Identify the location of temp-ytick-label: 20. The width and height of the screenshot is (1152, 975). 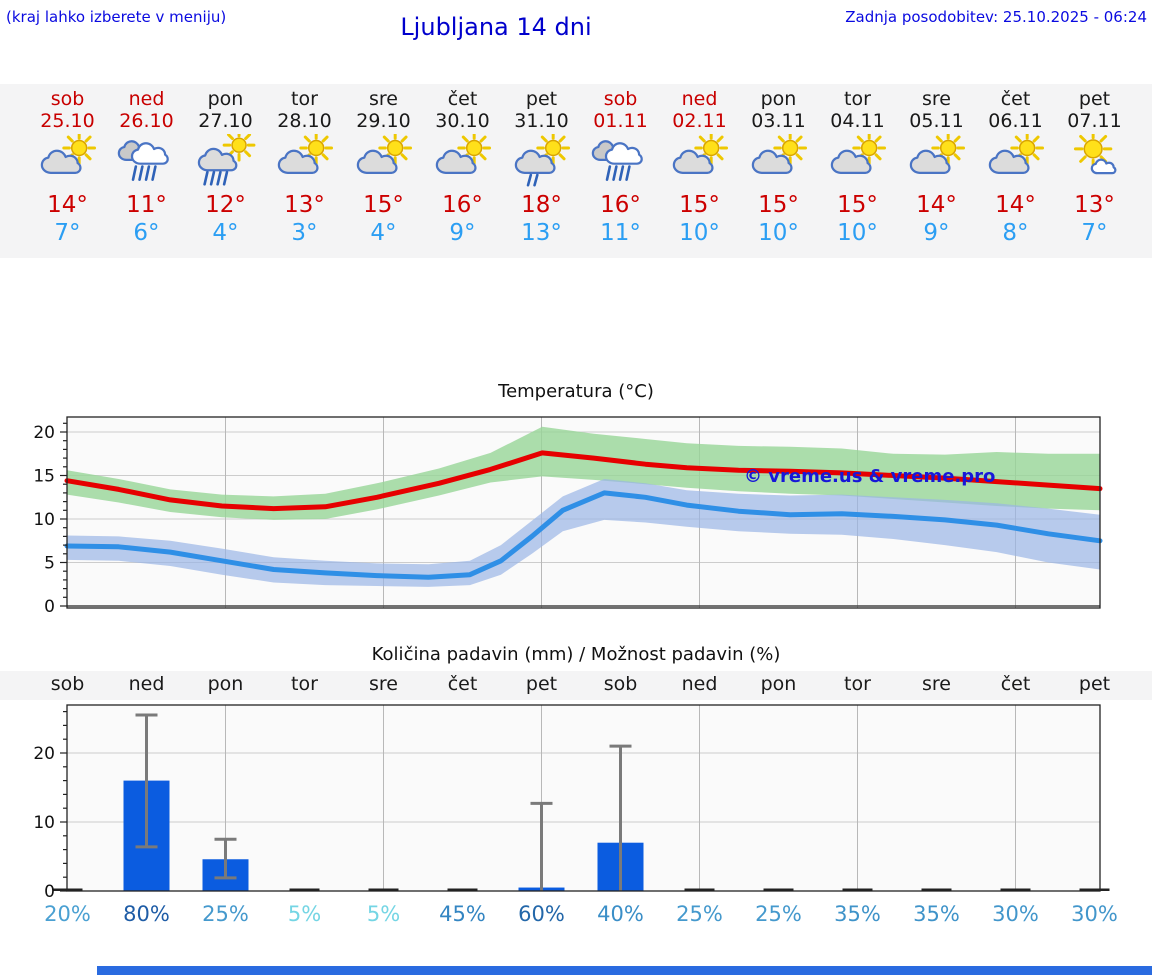
(44, 433).